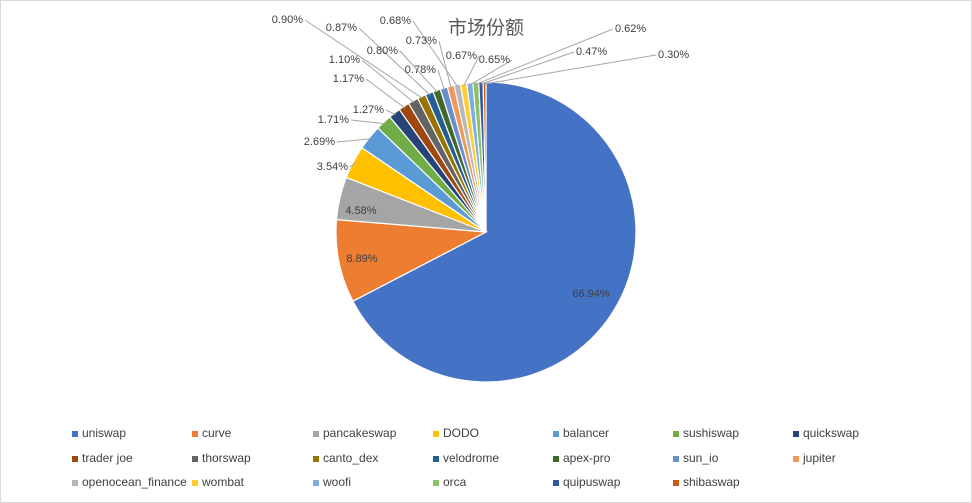  I want to click on legend-swatch-canto-dex, so click(316, 459).